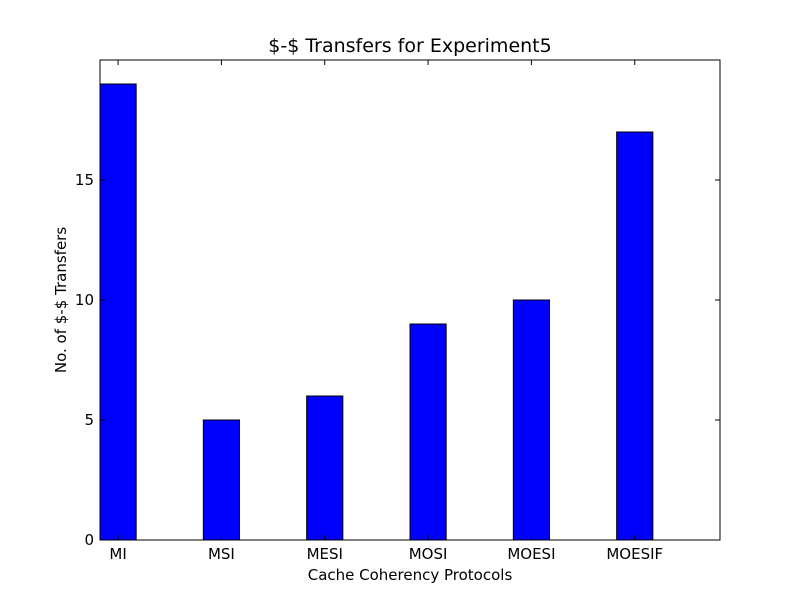 The height and width of the screenshot is (600, 800). Describe the element at coordinates (428, 432) in the screenshot. I see `bar-mosi` at that location.